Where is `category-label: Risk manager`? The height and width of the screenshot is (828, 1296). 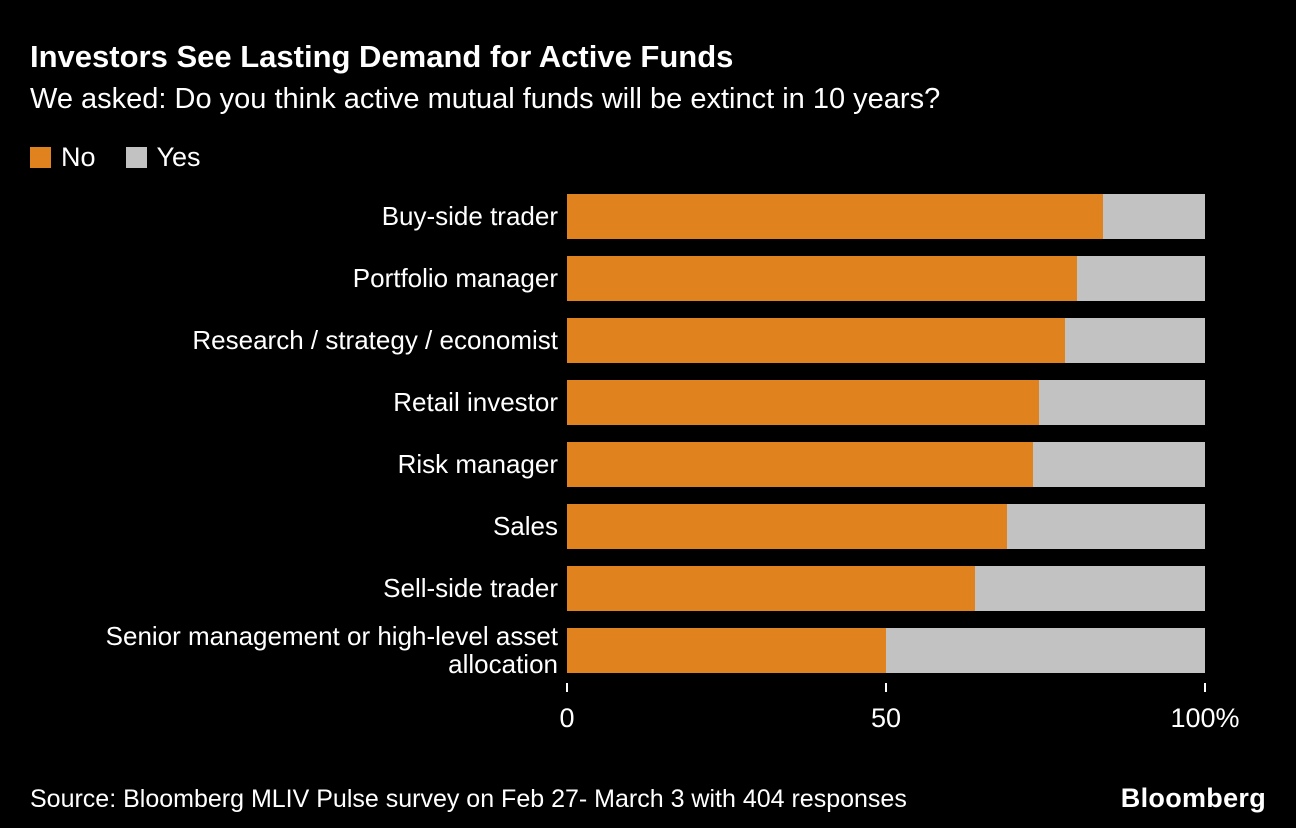 category-label: Risk manager is located at coordinates (477, 464).